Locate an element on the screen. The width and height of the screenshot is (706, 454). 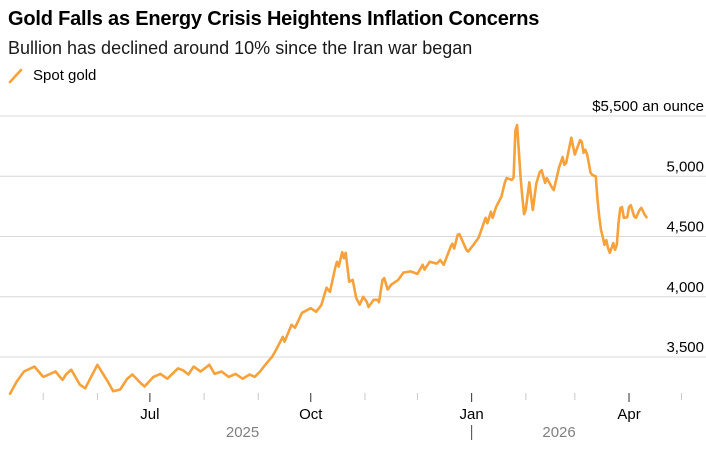
svg-text: Jan is located at coordinates (472, 414).